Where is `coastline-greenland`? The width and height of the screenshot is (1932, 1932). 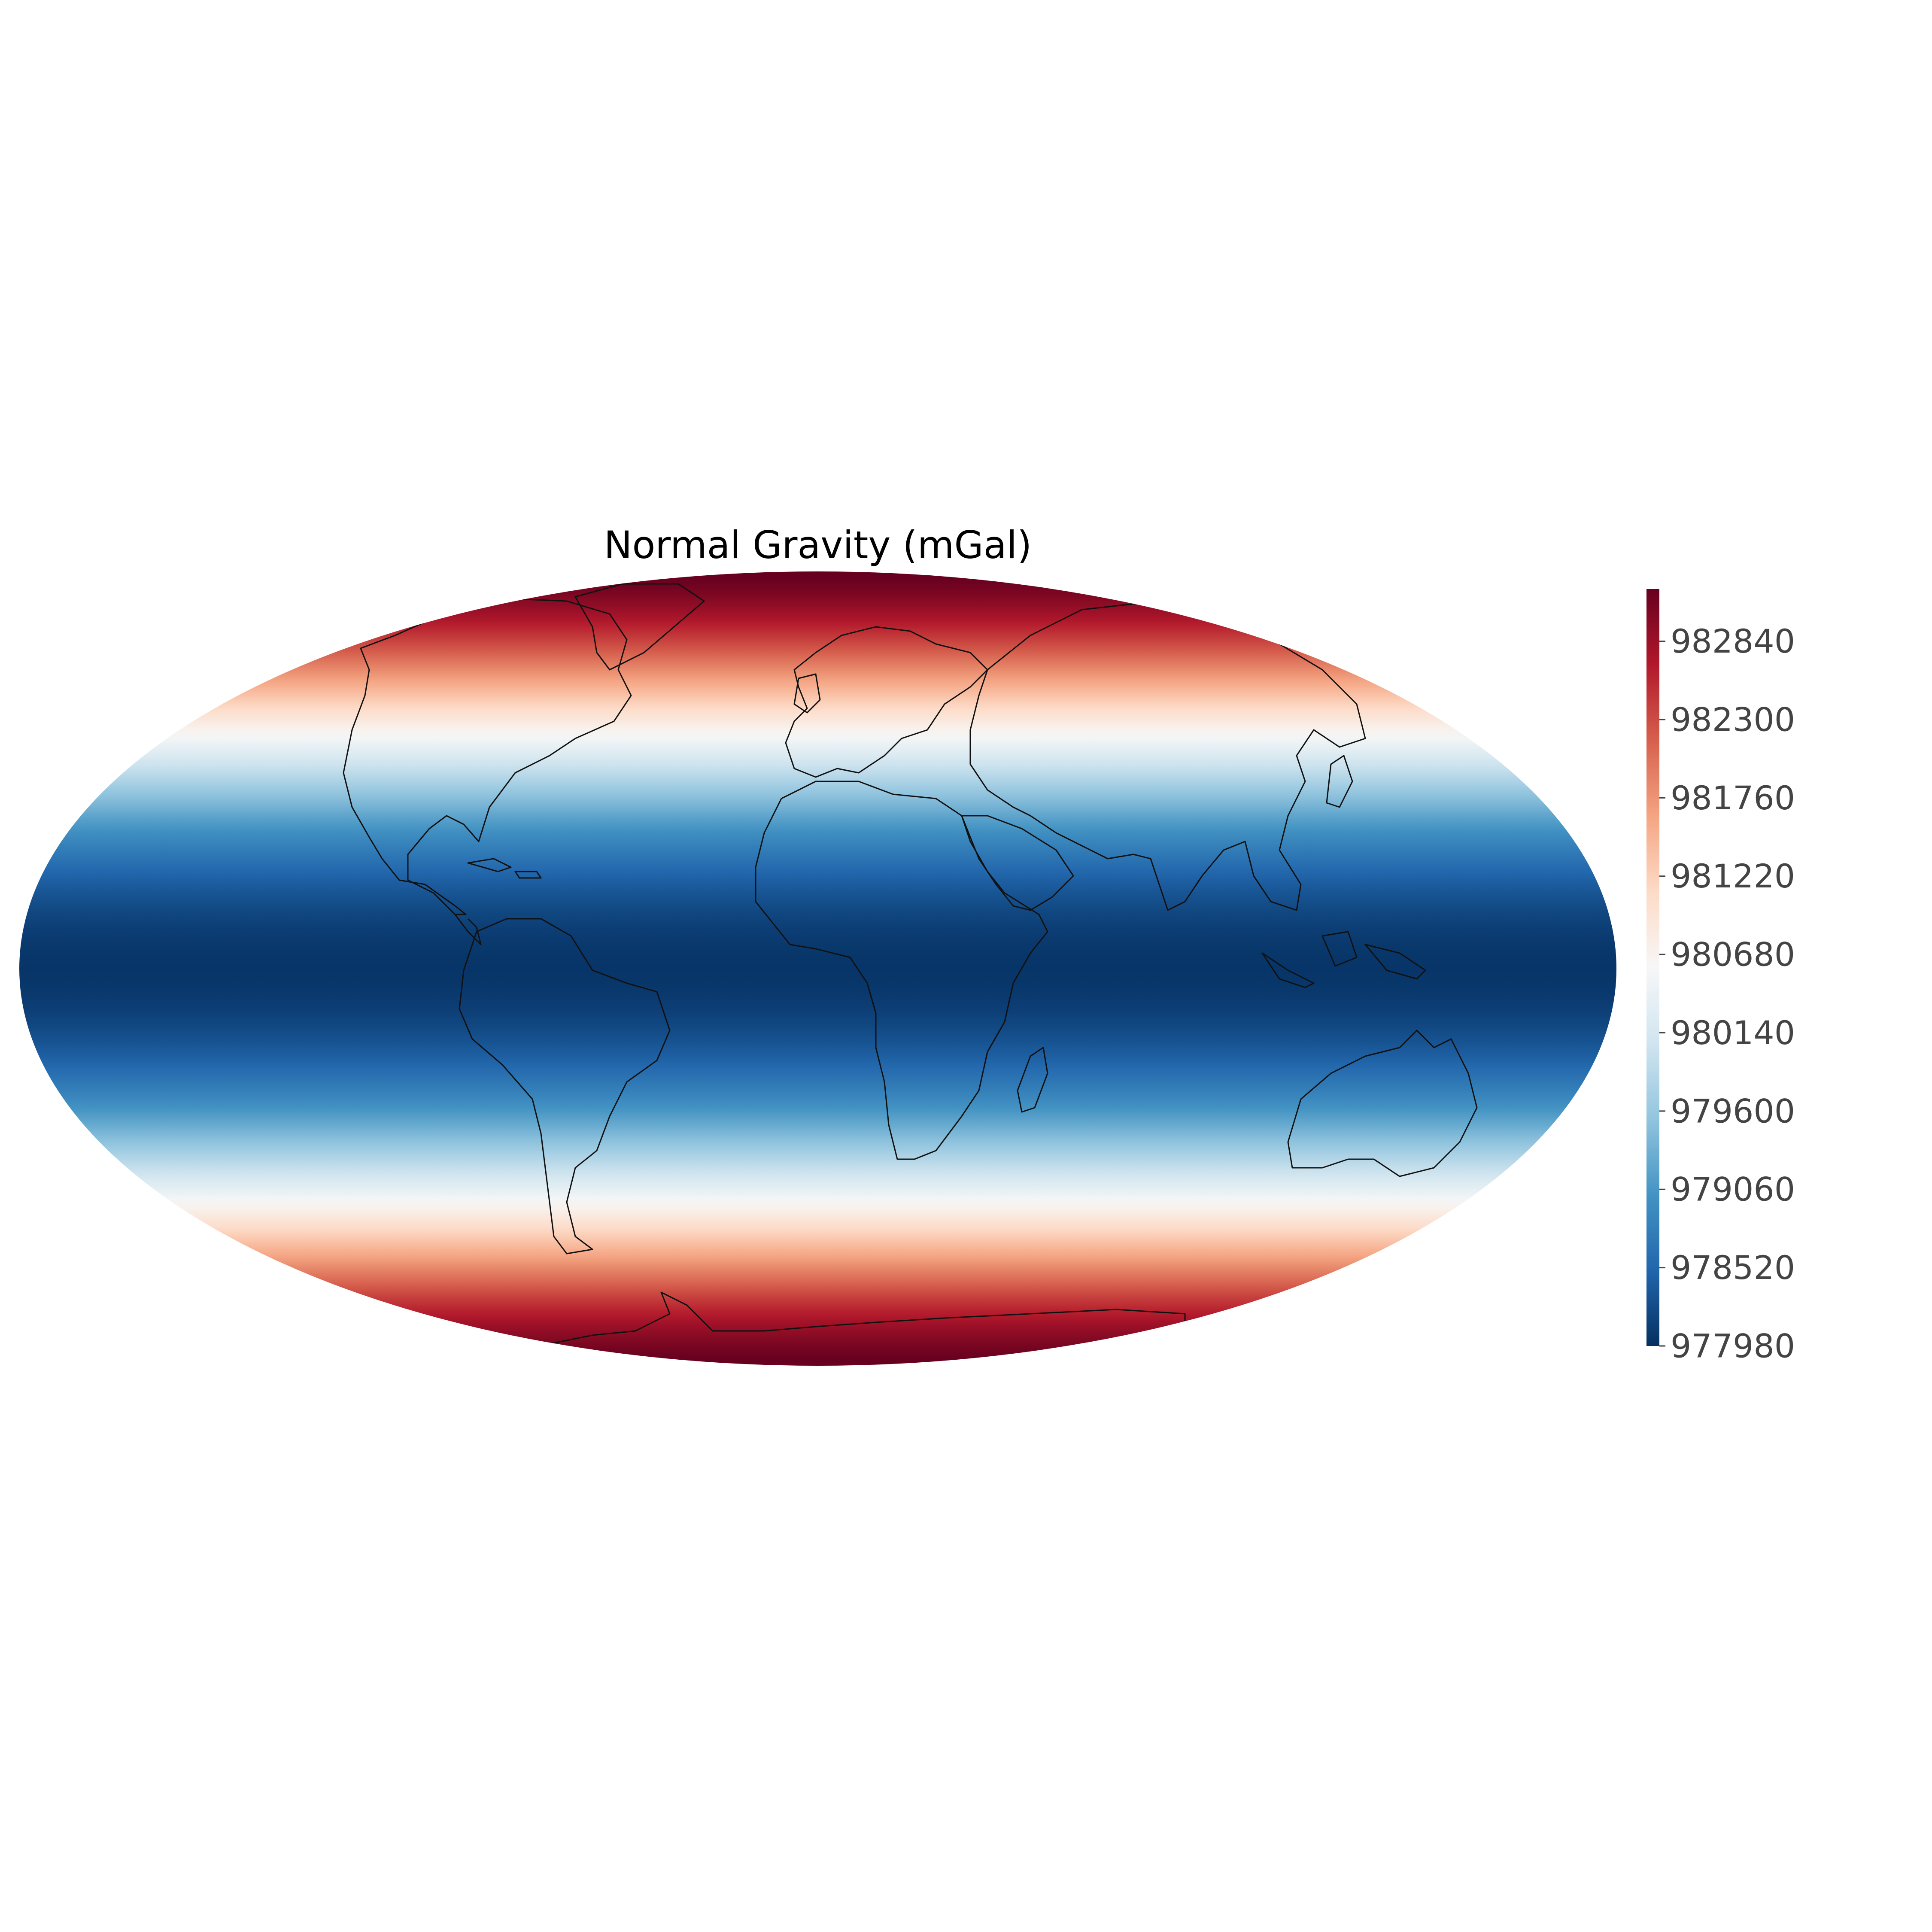 coastline-greenland is located at coordinates (640, 627).